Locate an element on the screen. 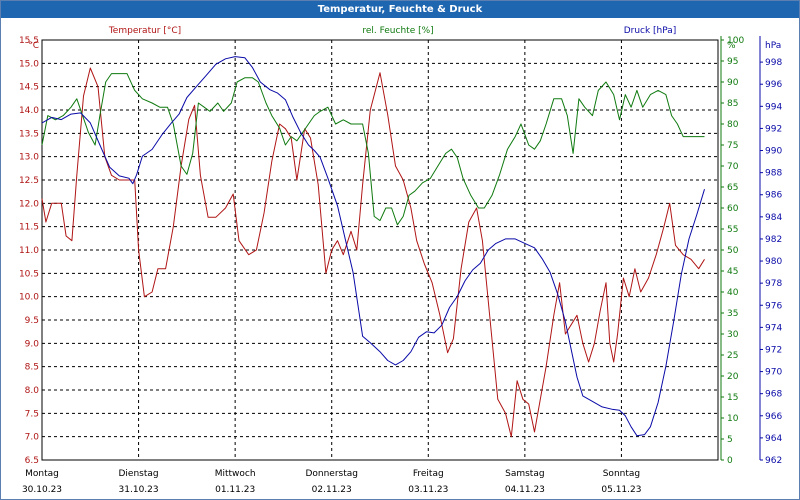  tick-label-press: 966 is located at coordinates (773, 417).